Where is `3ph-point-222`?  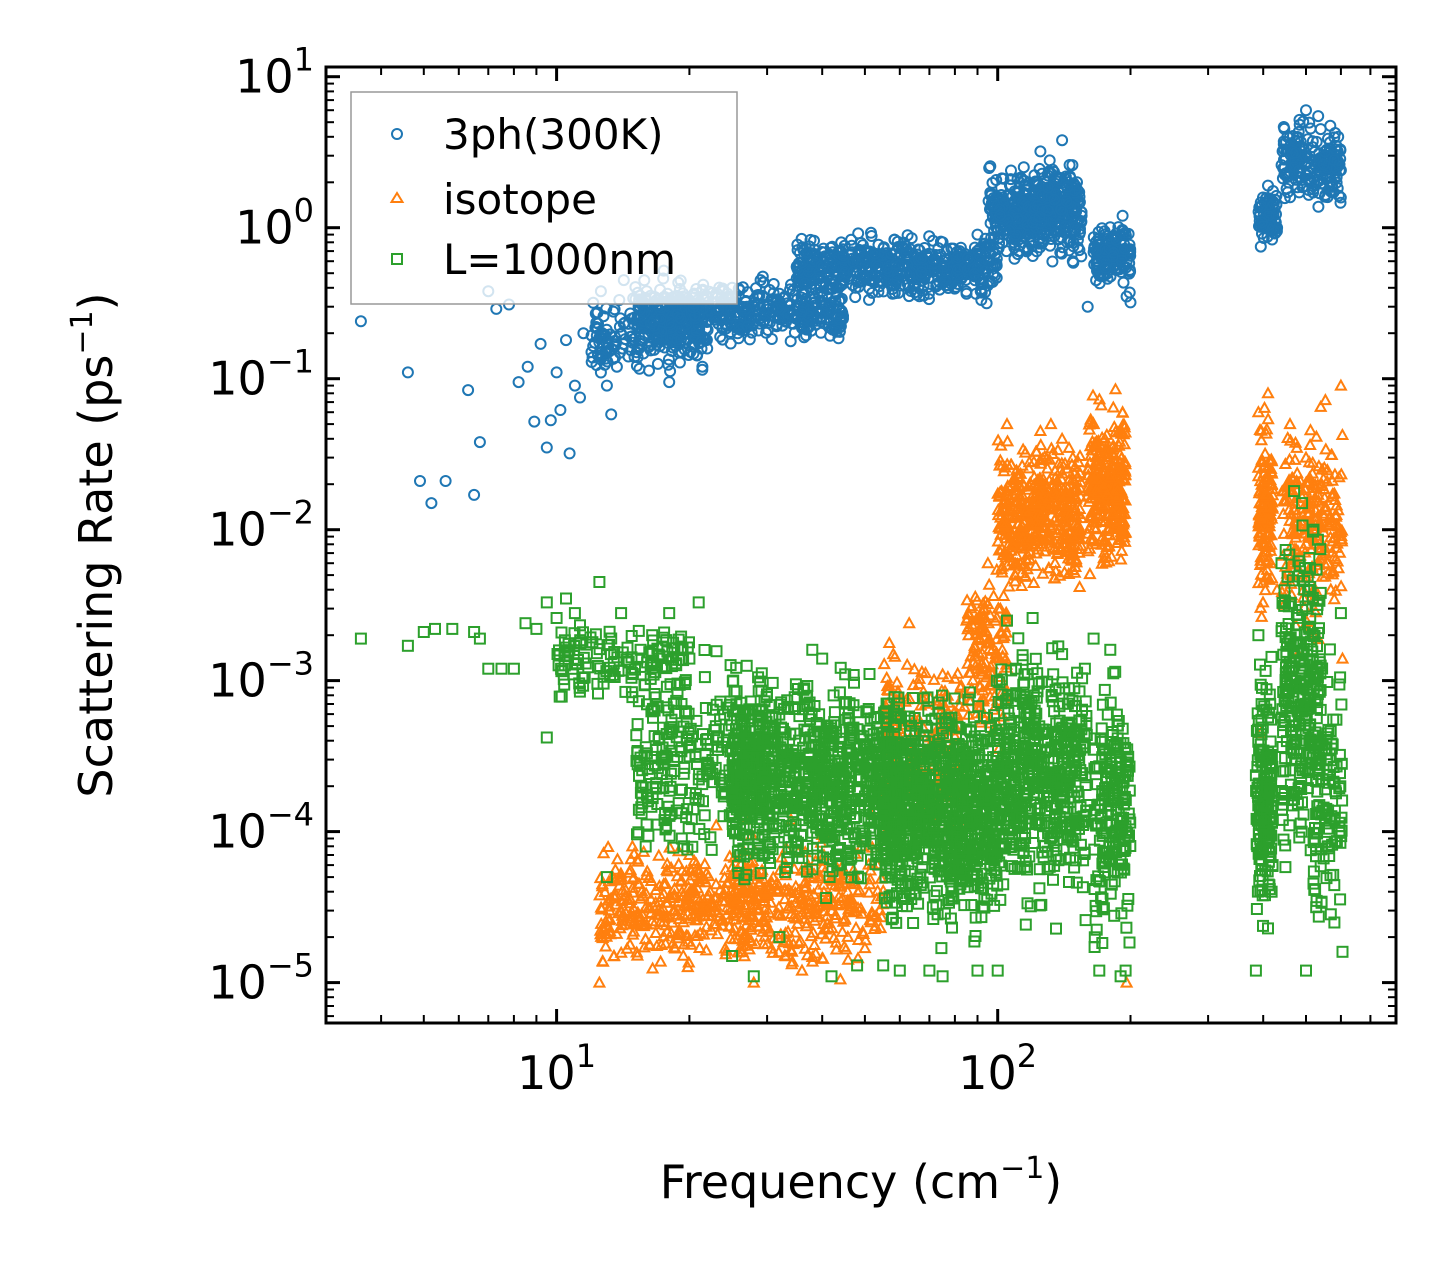
3ph-point-222 is located at coordinates (603, 316).